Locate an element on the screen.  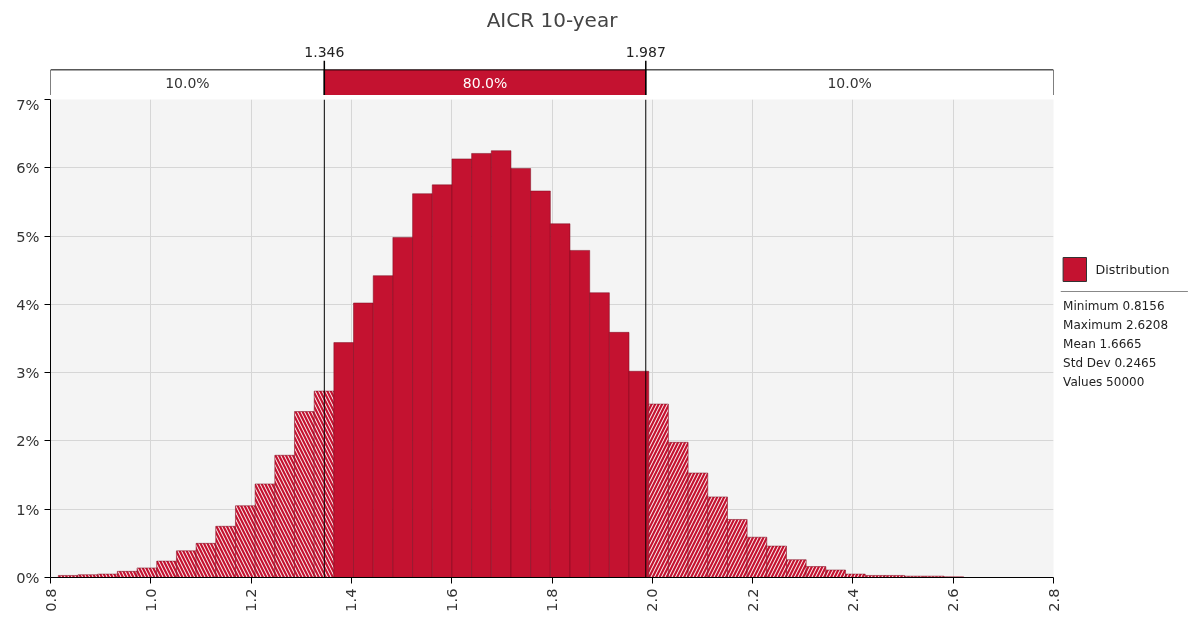
x-tick-label: 1.6 is located at coordinates (451, 600).